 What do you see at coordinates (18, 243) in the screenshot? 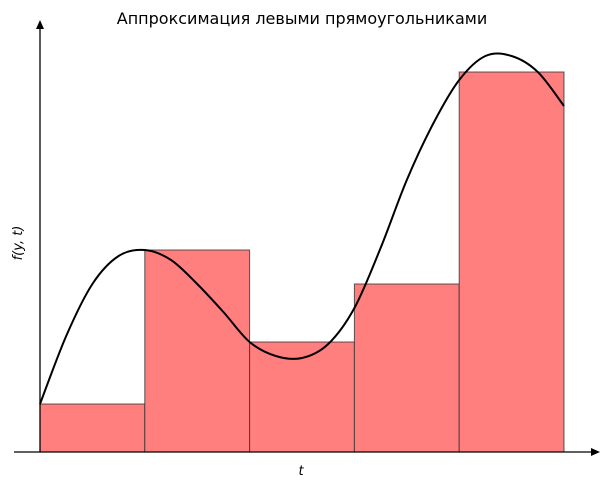
I see `y-axis-label: f(y, t)` at bounding box center [18, 243].